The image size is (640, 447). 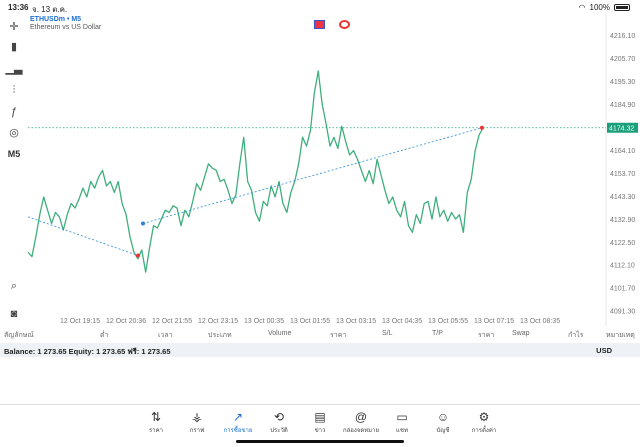 I want to click on symbol-info: ETHUSDm • M5 Ethereum vs US Dollar, so click(x=65, y=23).